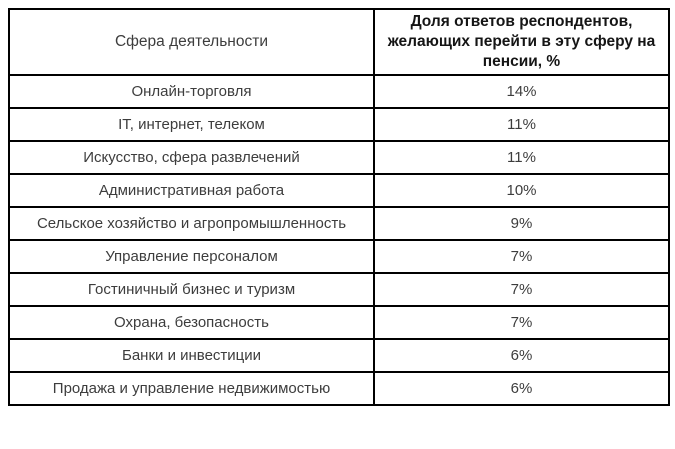  I want to click on sphere-cell: Банки и инвестиции, so click(191, 355).